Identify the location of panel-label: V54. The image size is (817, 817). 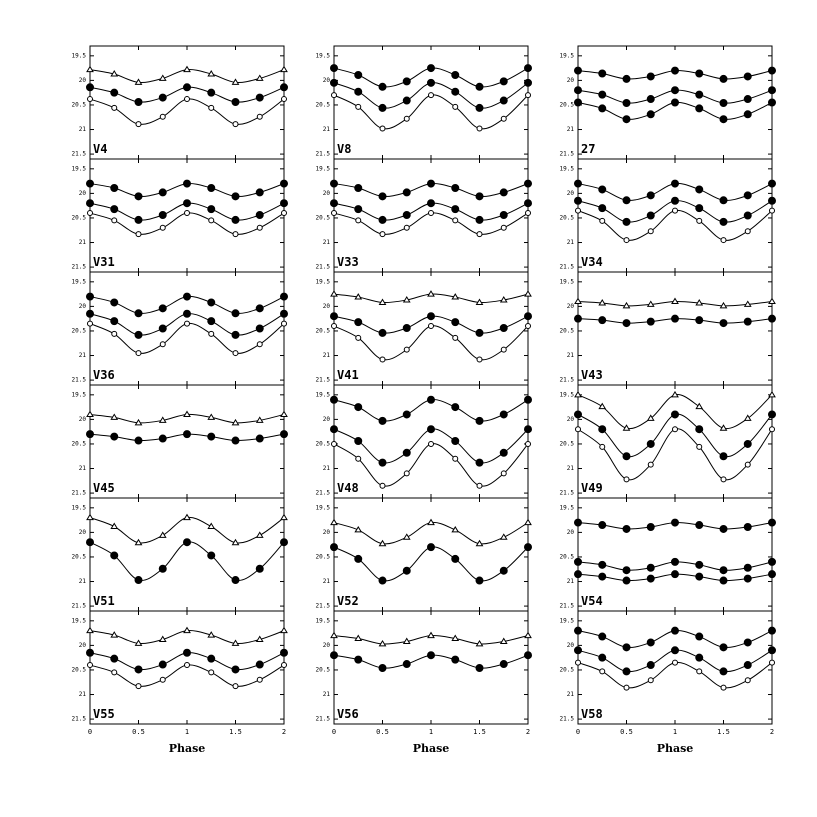
(592, 601).